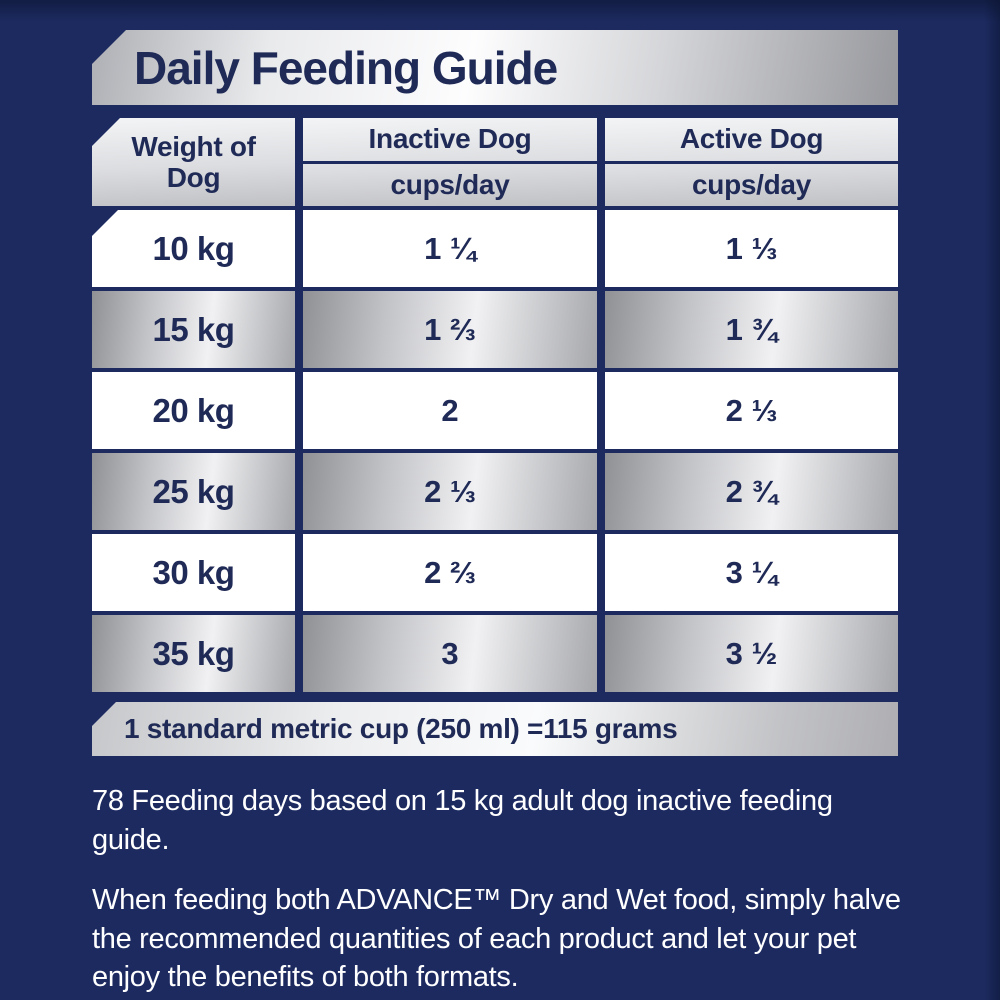  Describe the element at coordinates (751, 248) in the screenshot. I see `table-row-active-value: 1 ⅓` at that location.